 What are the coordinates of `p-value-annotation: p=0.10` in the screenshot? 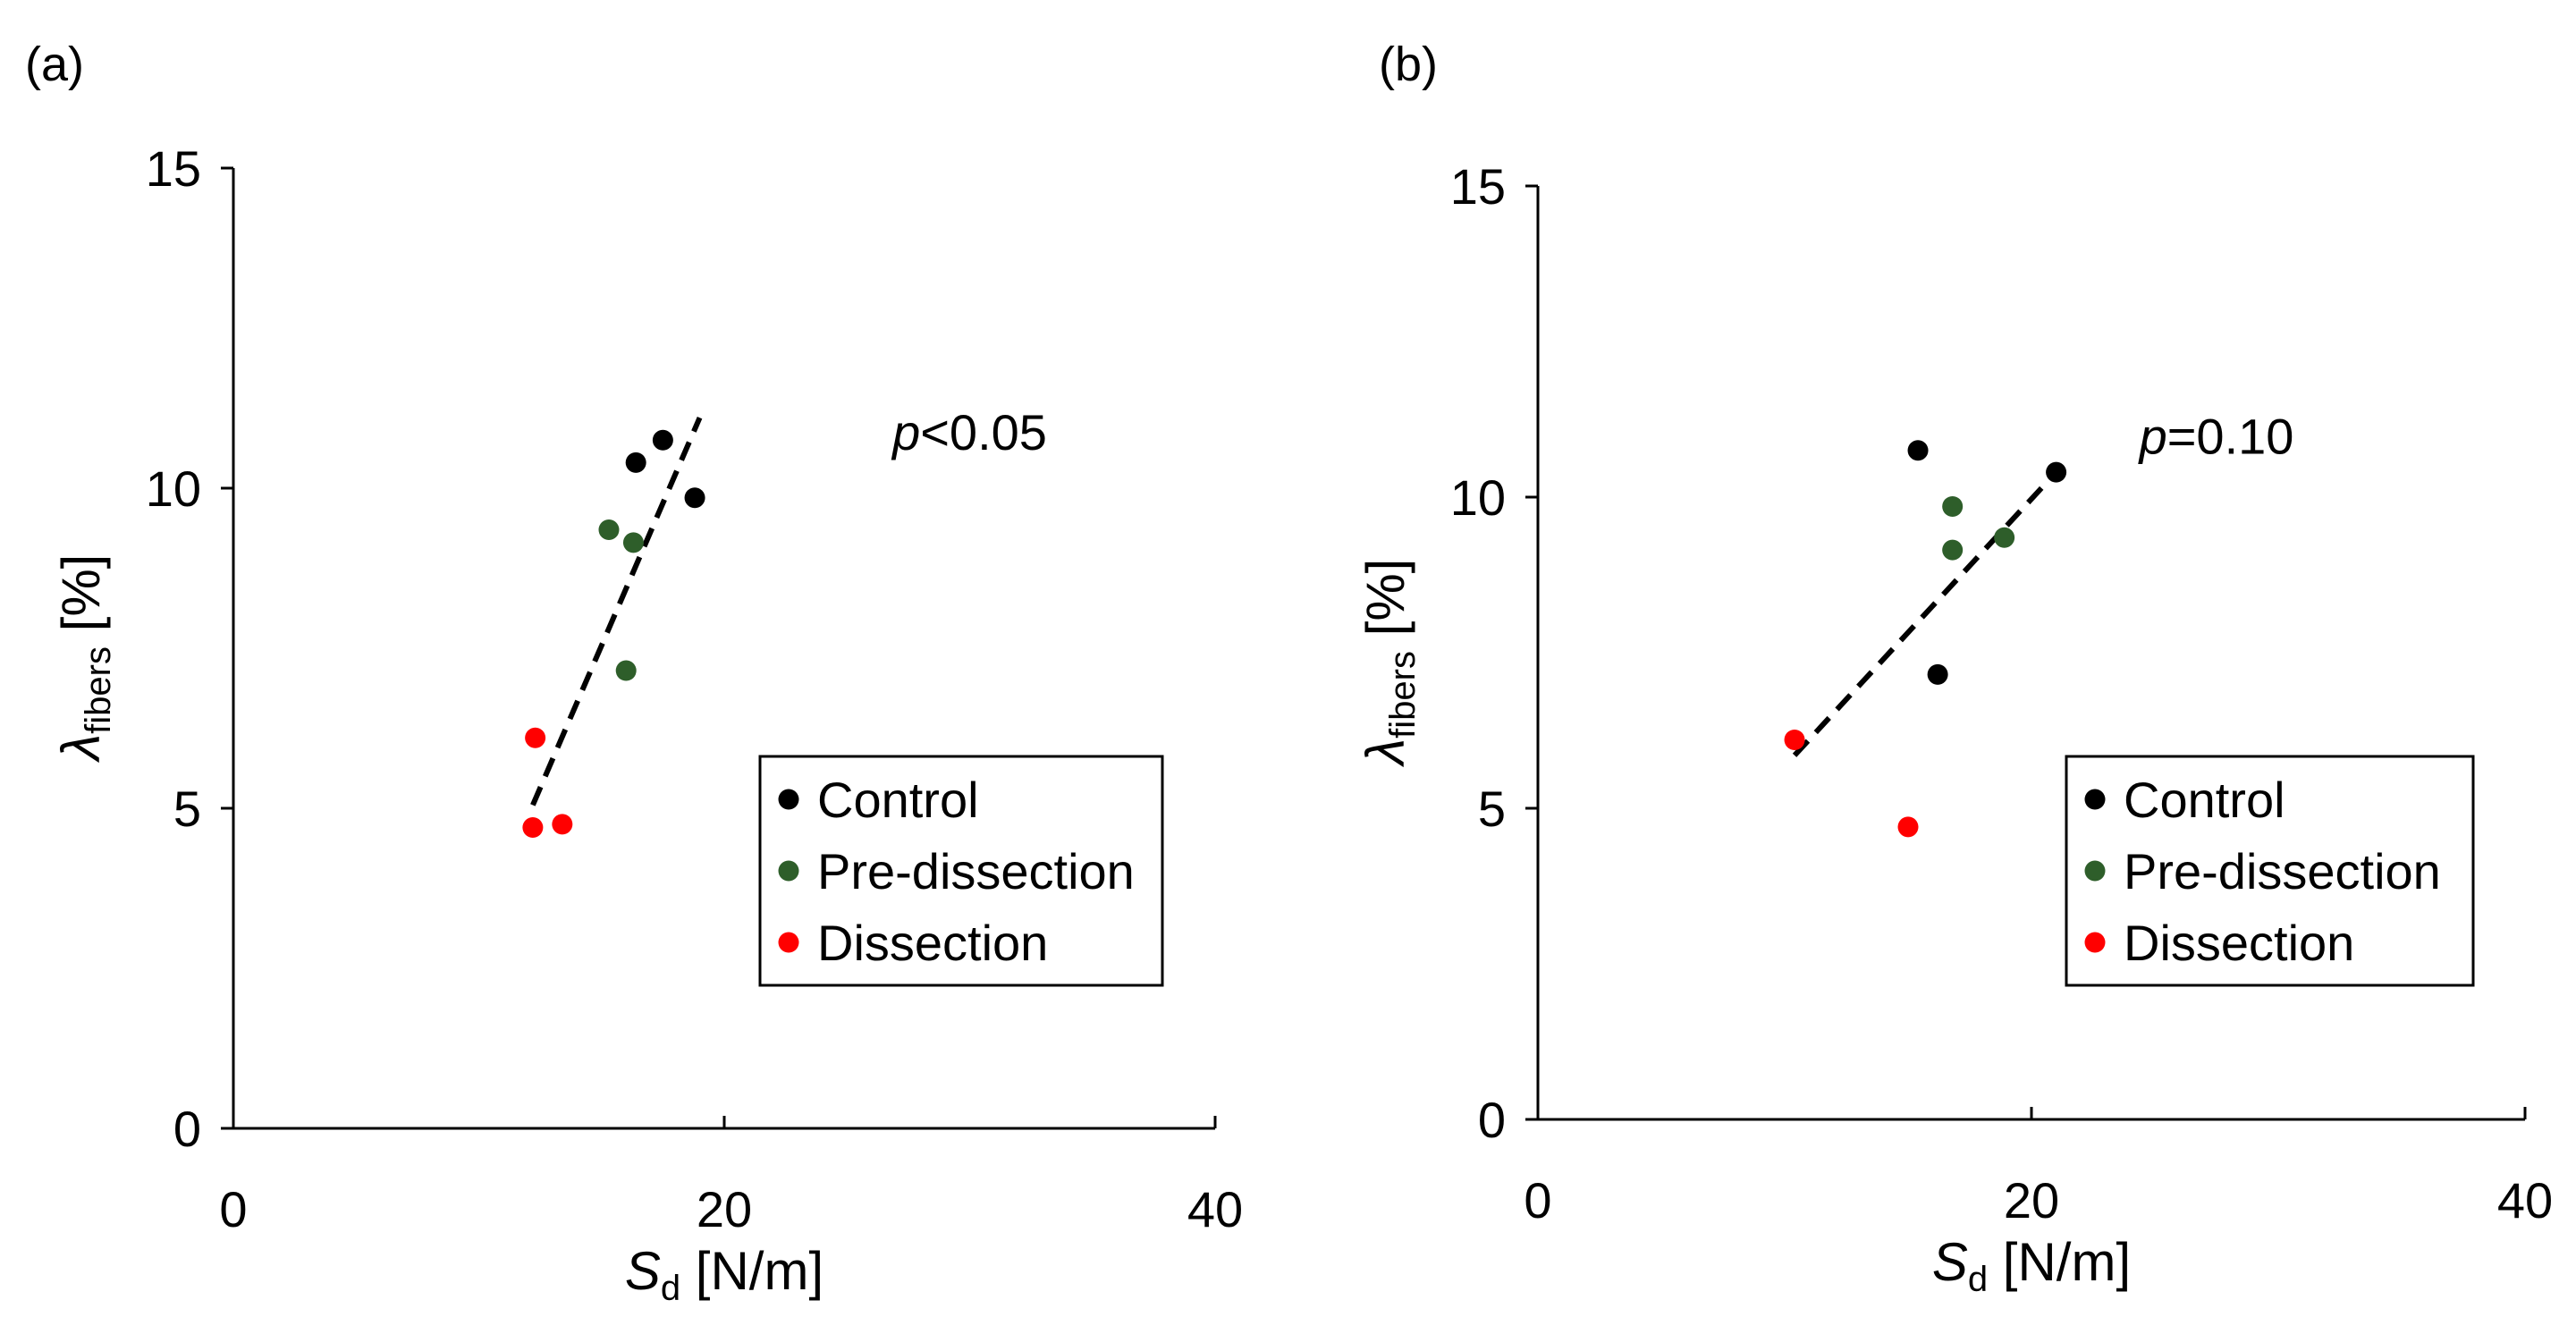 It's located at (2216, 436).